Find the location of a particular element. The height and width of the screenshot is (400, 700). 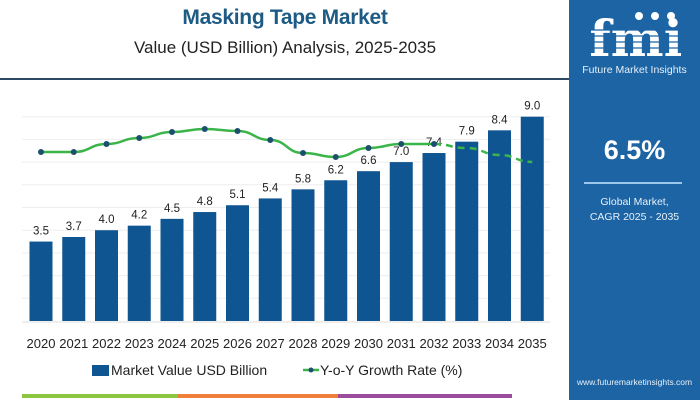

data-label-2021: 3.7 is located at coordinates (74, 227).